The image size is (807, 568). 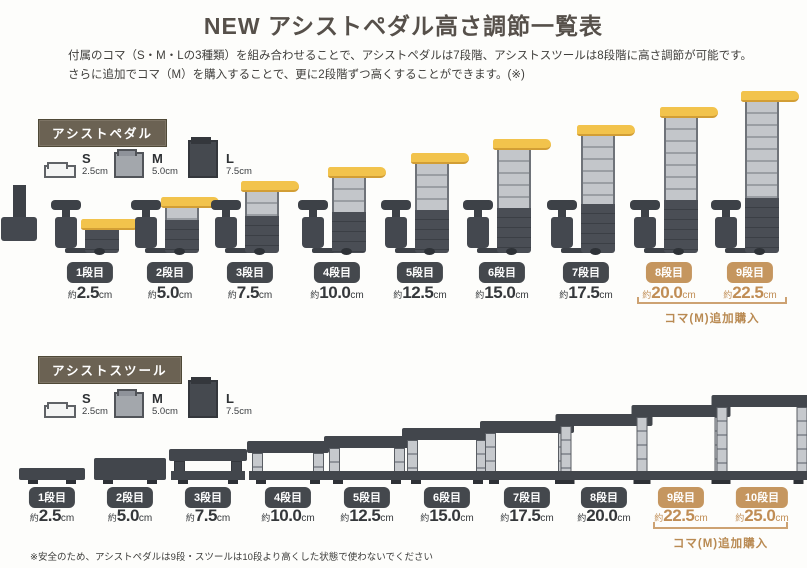 I want to click on step-height: 約2.5cm, so click(x=90, y=292).